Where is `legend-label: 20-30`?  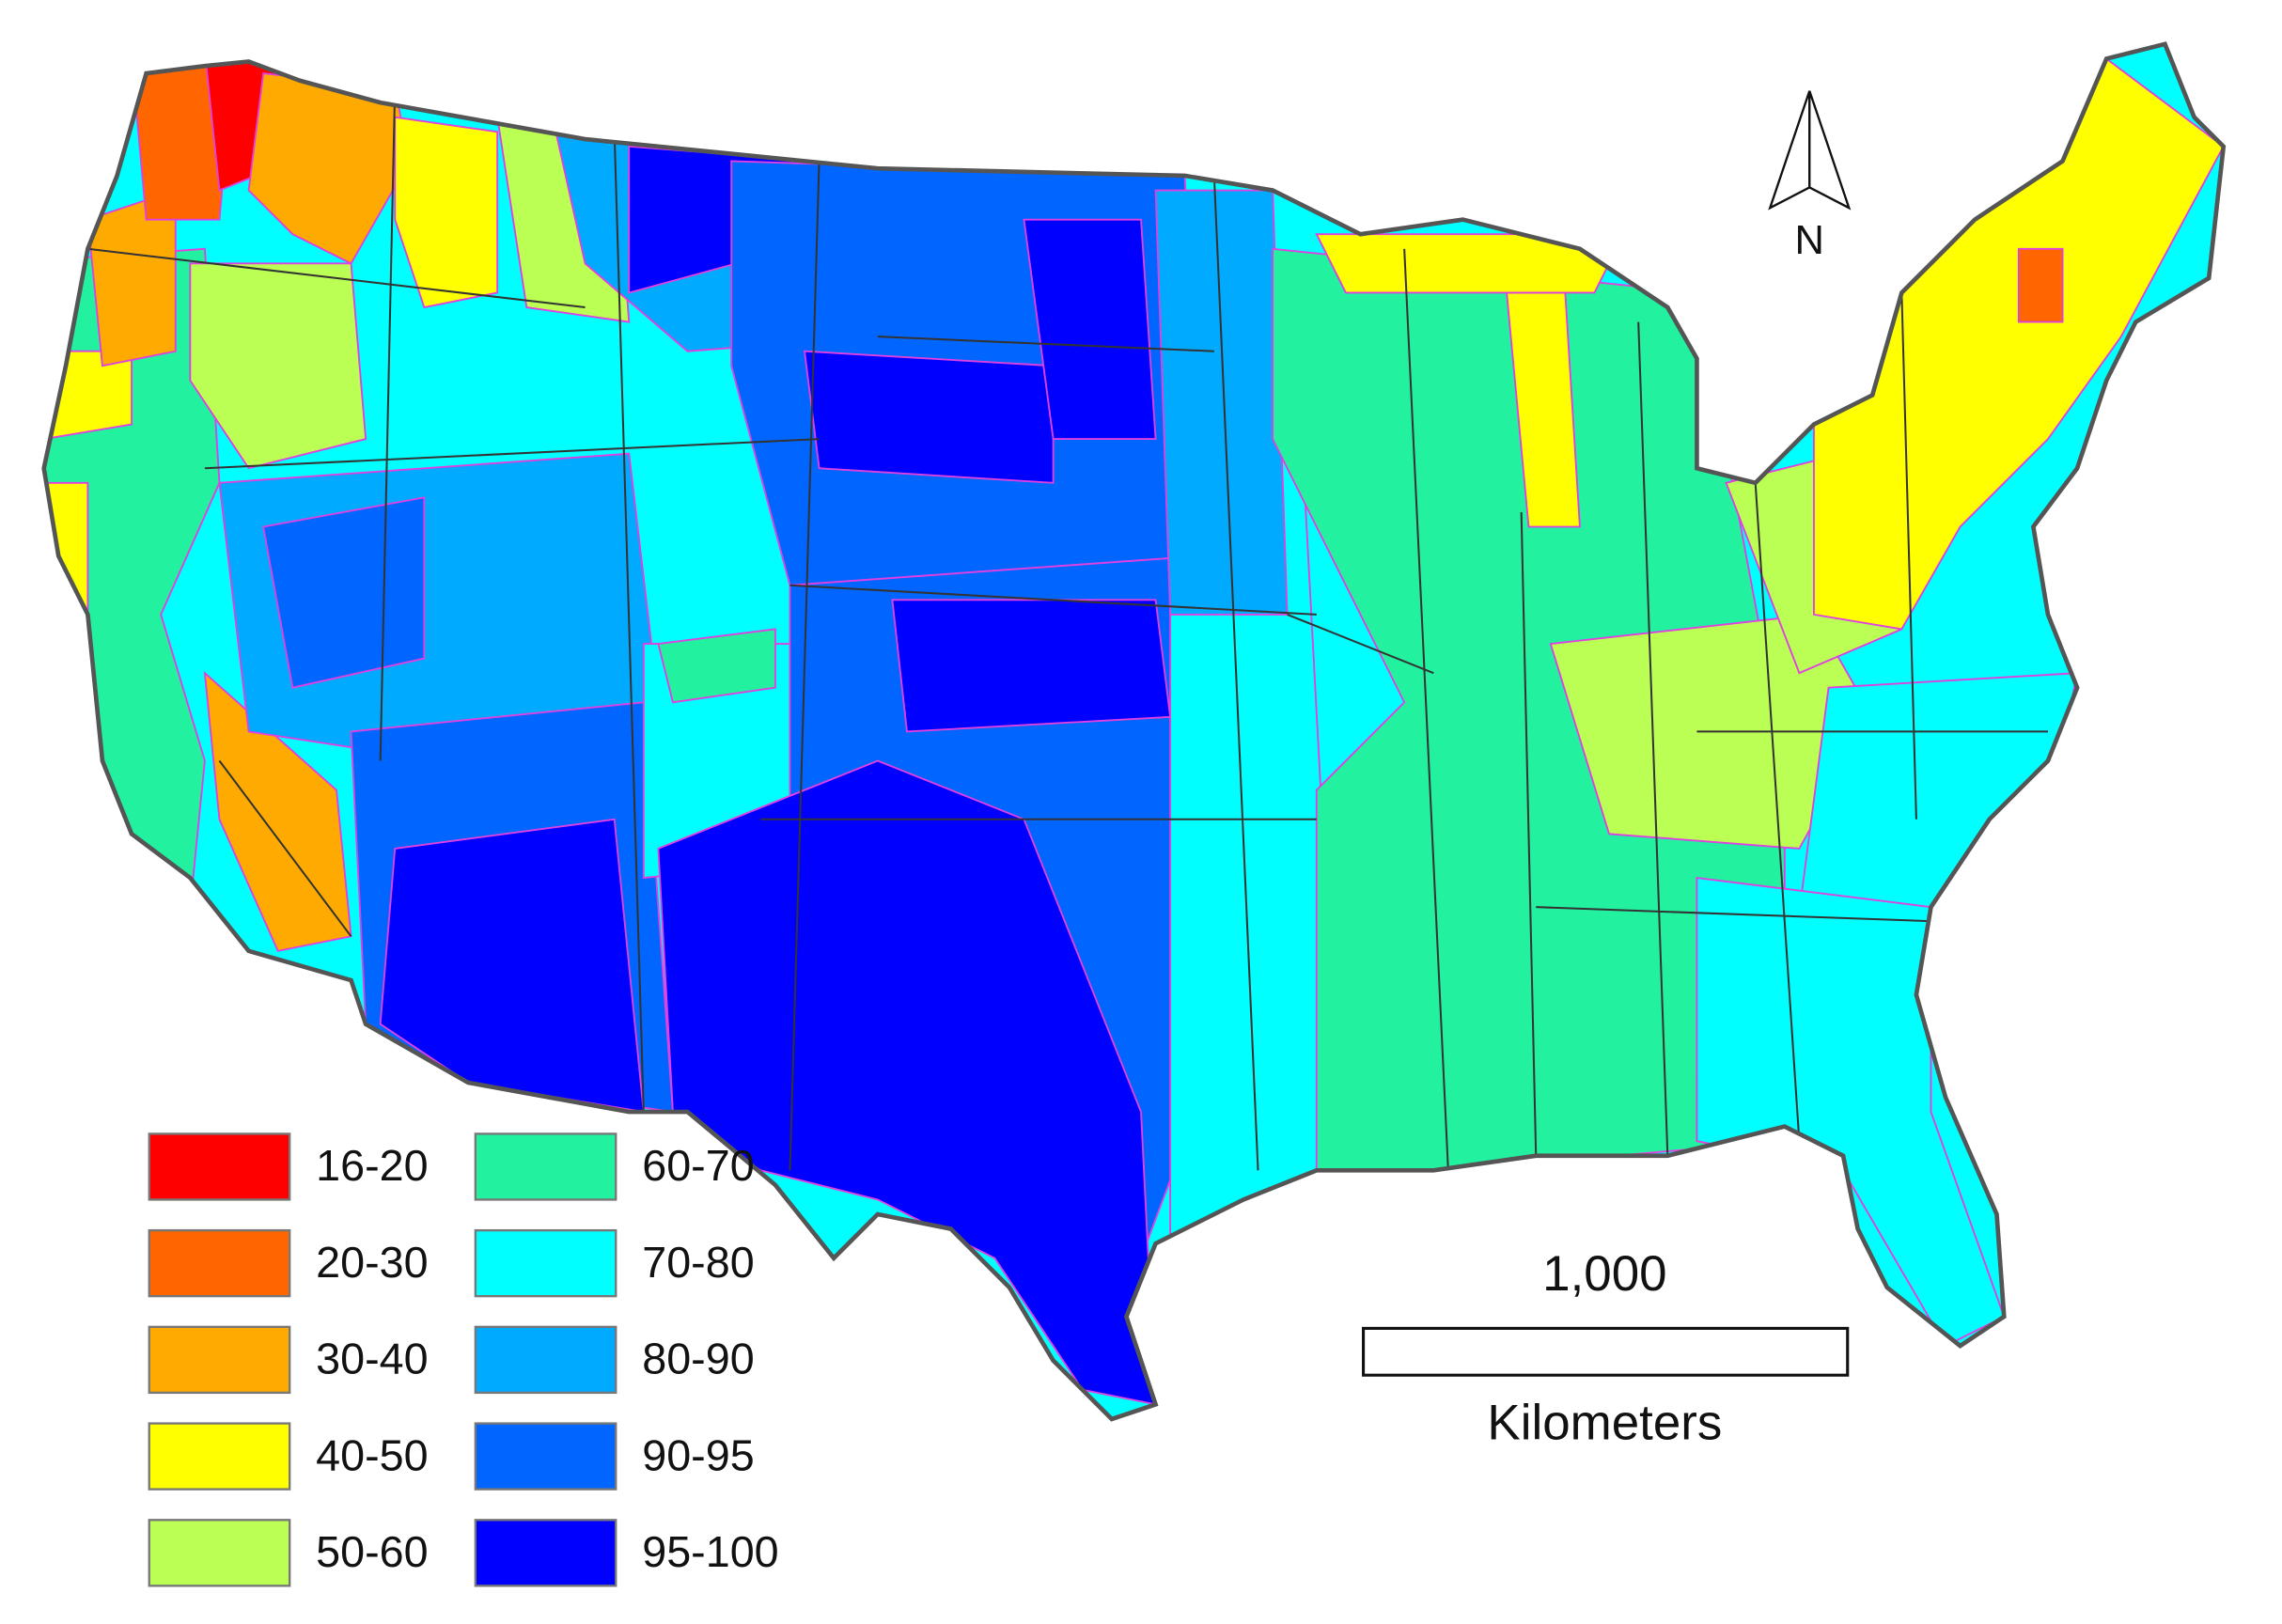
legend-label: 20-30 is located at coordinates (372, 1262).